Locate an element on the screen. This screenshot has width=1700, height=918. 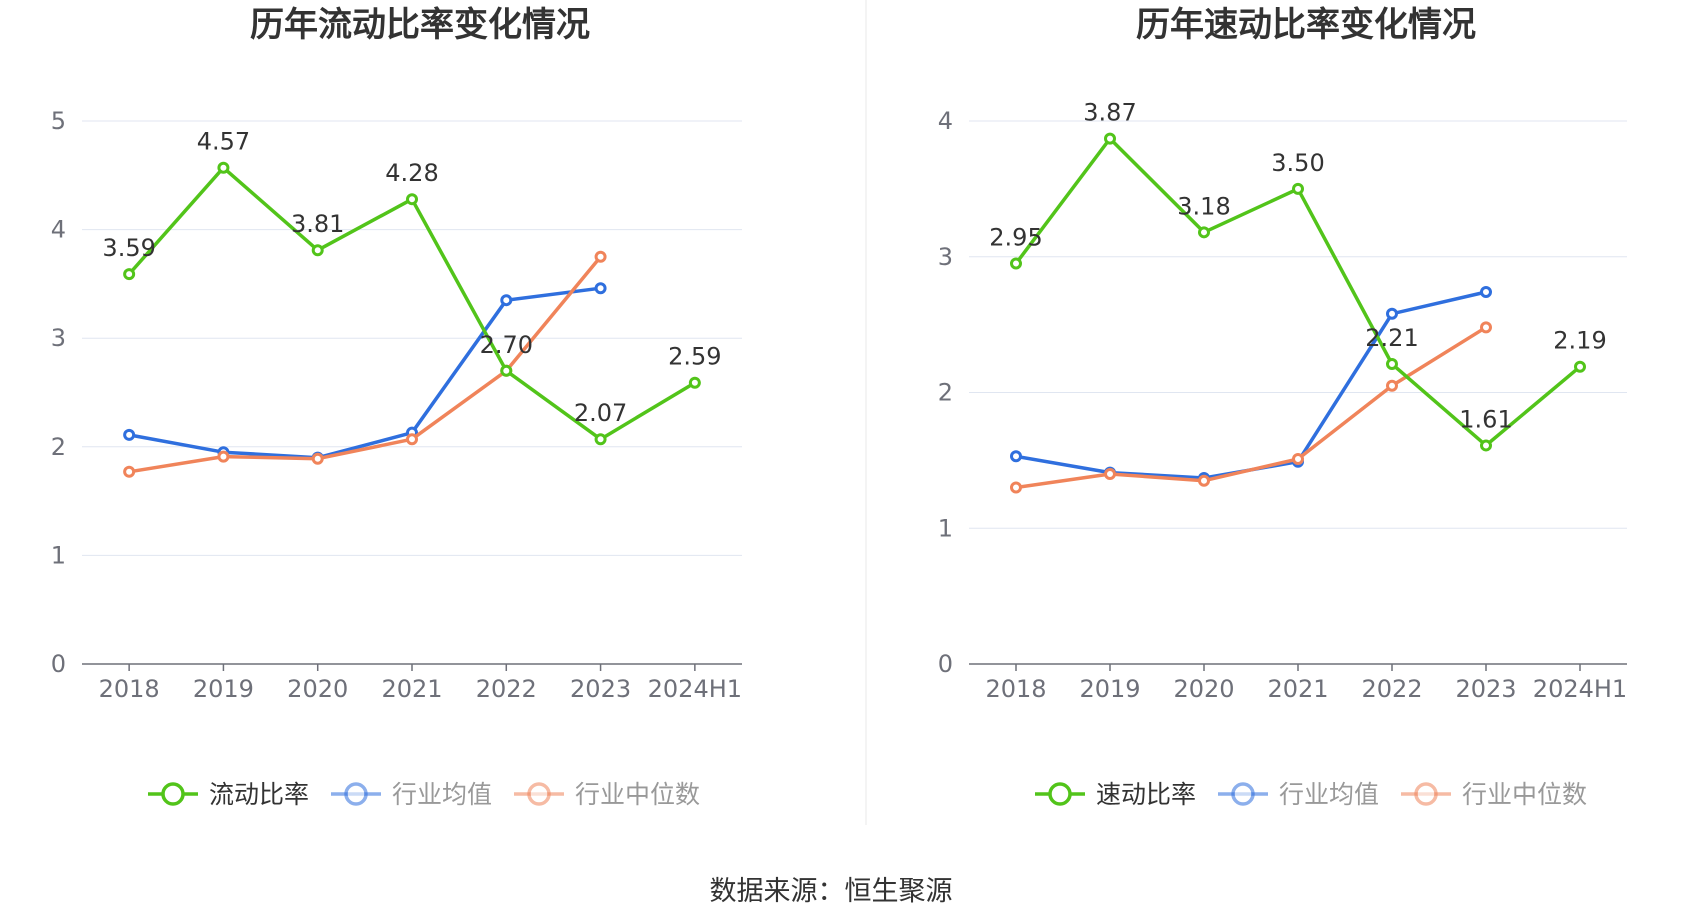
data-label: 4.28 is located at coordinates (411, 173).